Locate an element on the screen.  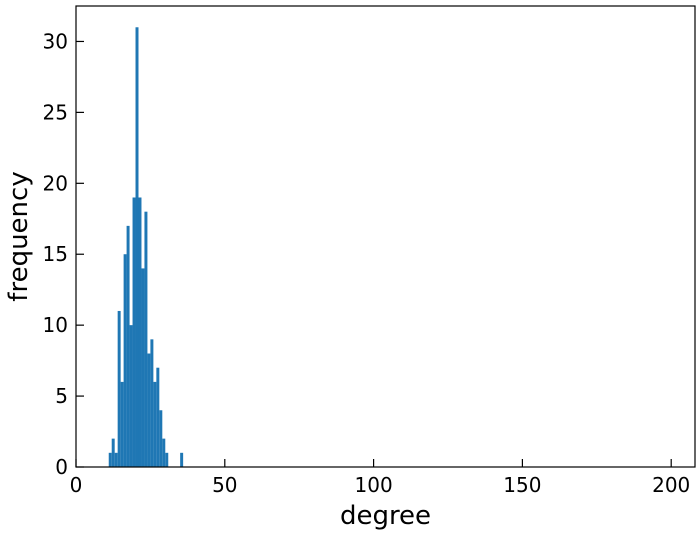
x-tick-label: 200 is located at coordinates (671, 485).